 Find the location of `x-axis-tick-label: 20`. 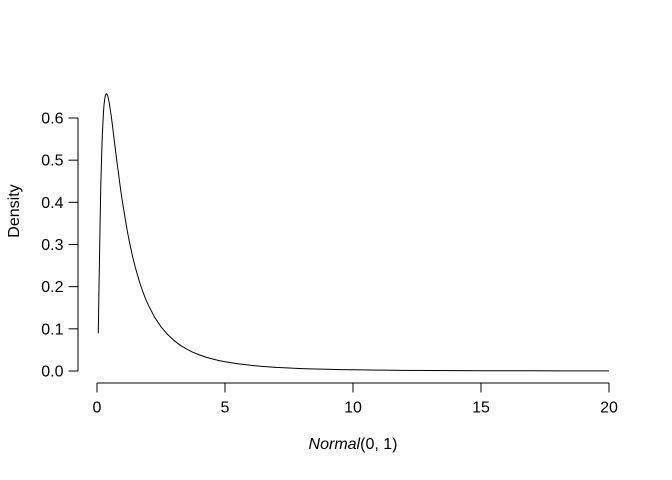

x-axis-tick-label: 20 is located at coordinates (609, 408).